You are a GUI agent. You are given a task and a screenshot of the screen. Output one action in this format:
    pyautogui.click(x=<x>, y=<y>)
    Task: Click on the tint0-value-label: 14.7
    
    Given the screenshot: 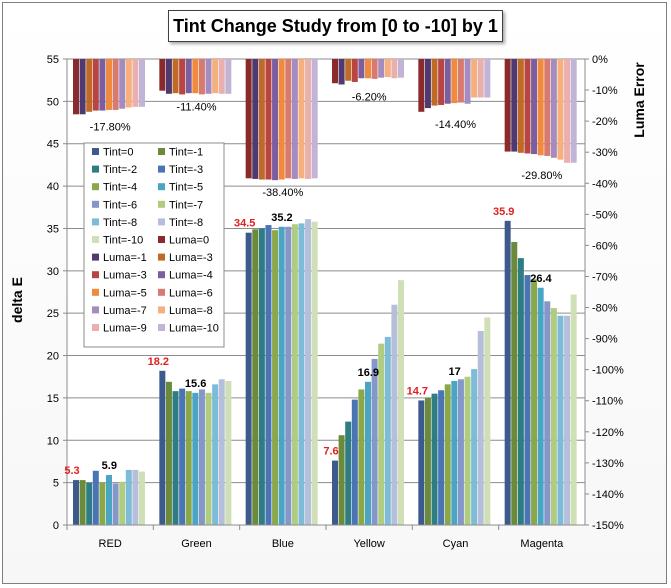 What is the action you would take?
    pyautogui.click(x=417, y=391)
    